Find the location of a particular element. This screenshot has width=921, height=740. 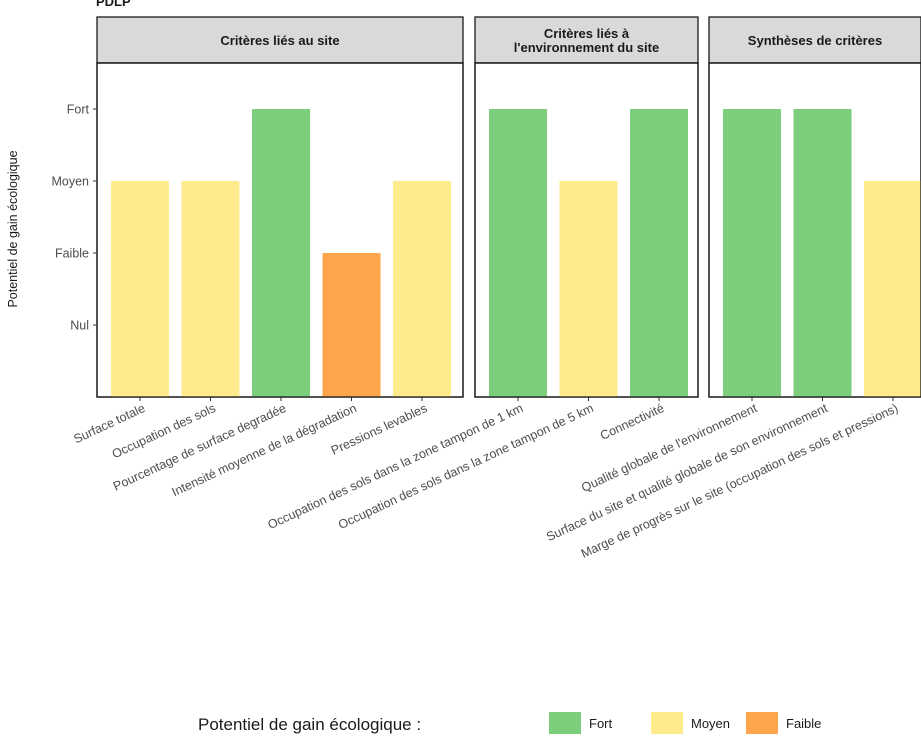

y-axis: Nul Faible Moyen Fort is located at coordinates (74, 218).